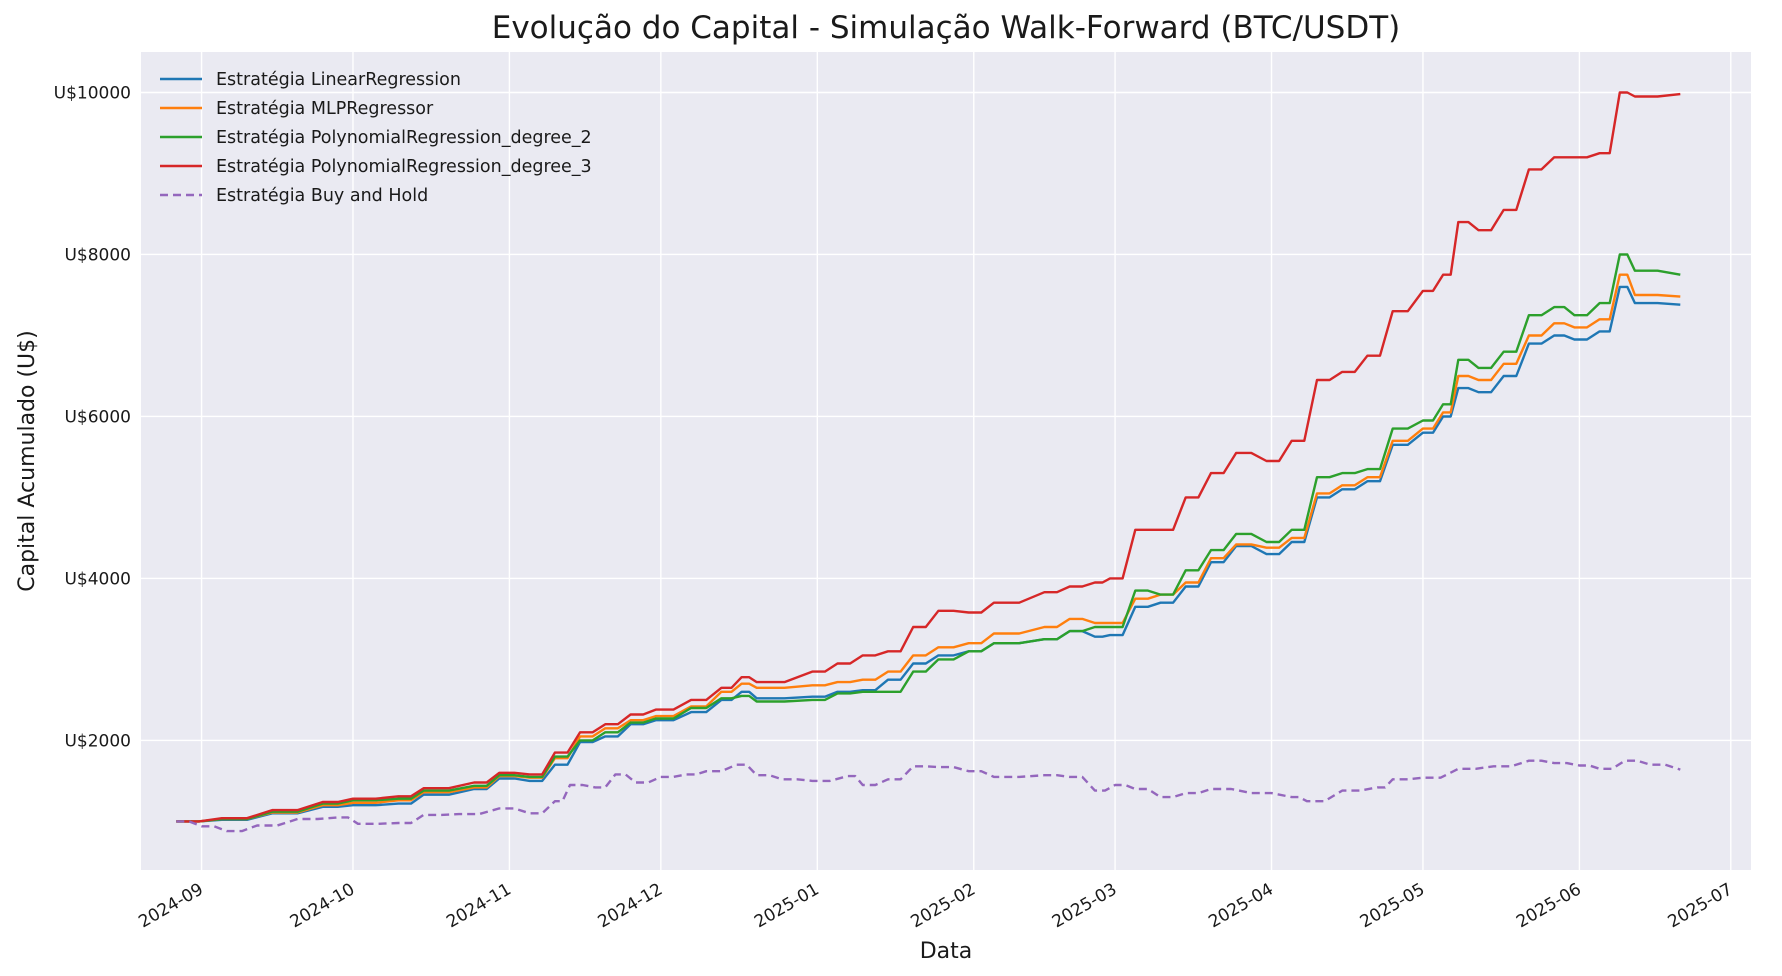  I want to click on y-axis: U$2000 U$4000 U$6000 U$8000 U$10000, so click(92, 417).